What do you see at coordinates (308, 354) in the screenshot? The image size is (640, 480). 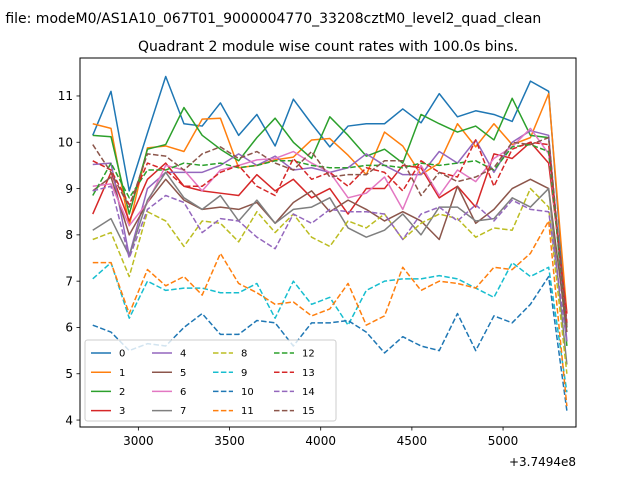 I see `legend-label-12: 12` at bounding box center [308, 354].